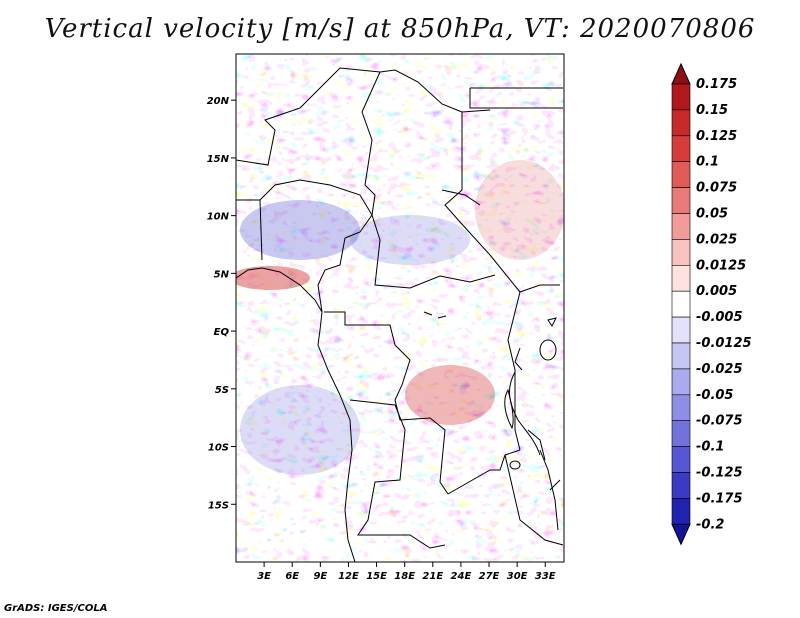 The image size is (800, 618). What do you see at coordinates (489, 576) in the screenshot?
I see `lon-tick-label: 27E` at bounding box center [489, 576].